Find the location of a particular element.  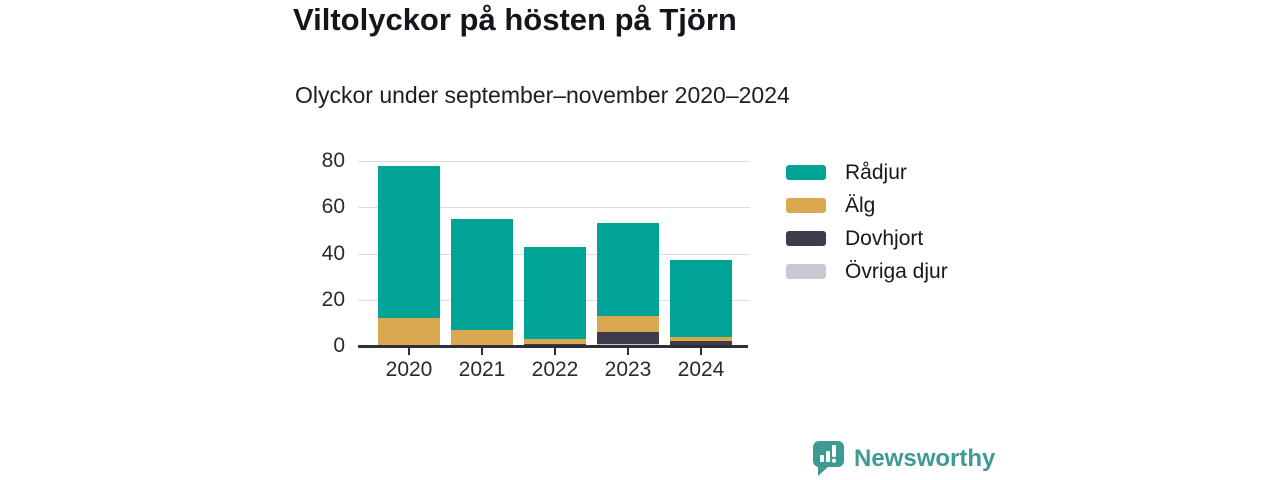

bar-2024-segment-r-djur is located at coordinates (701, 298).